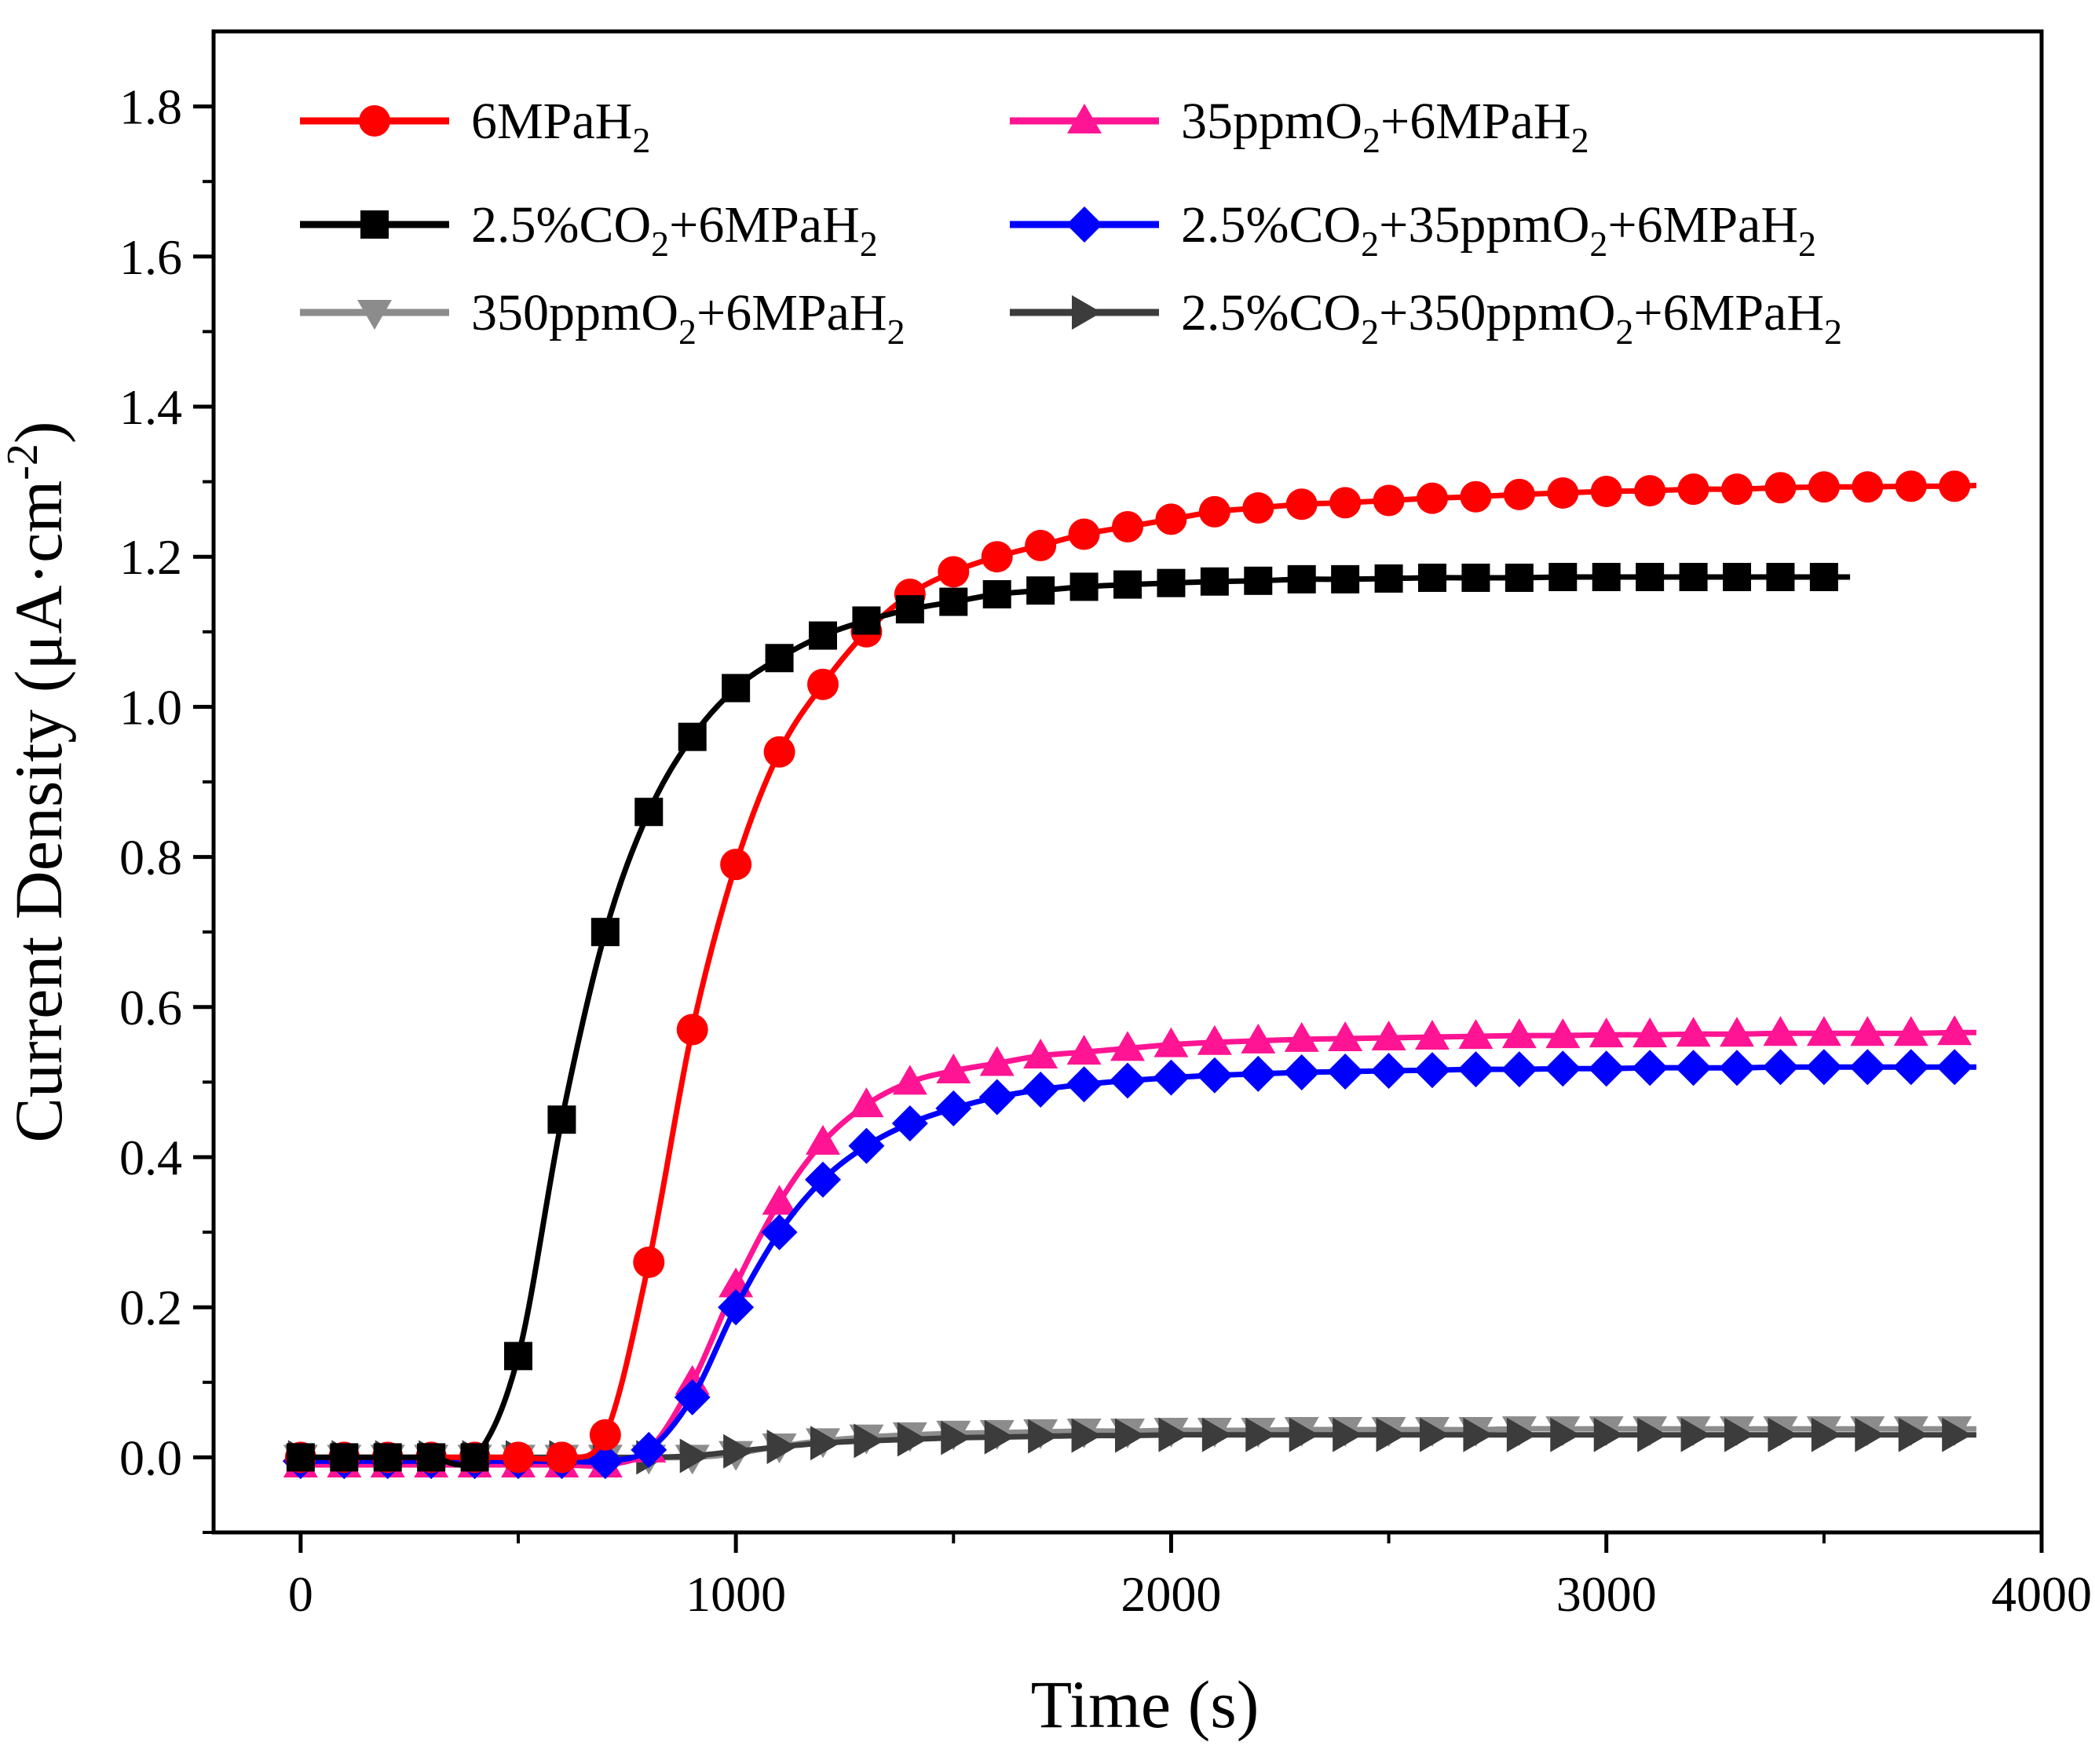 This screenshot has height=1764, width=2095. I want to click on y-tick-label: 1.2, so click(150, 557).